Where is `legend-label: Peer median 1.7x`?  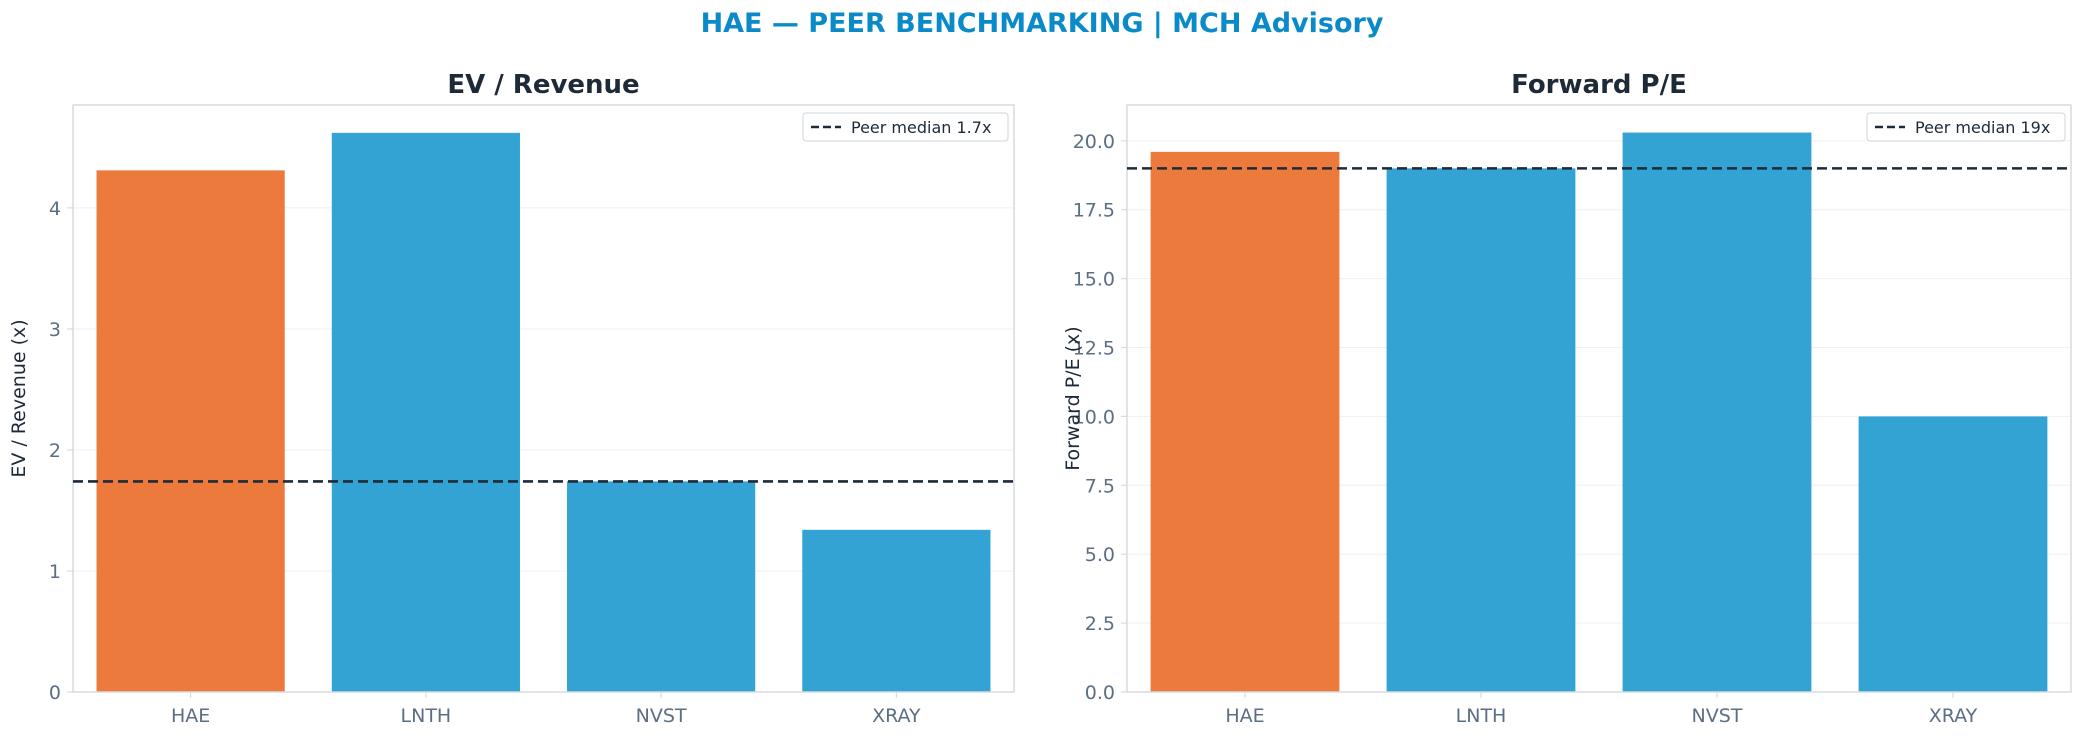 legend-label: Peer median 1.7x is located at coordinates (921, 127).